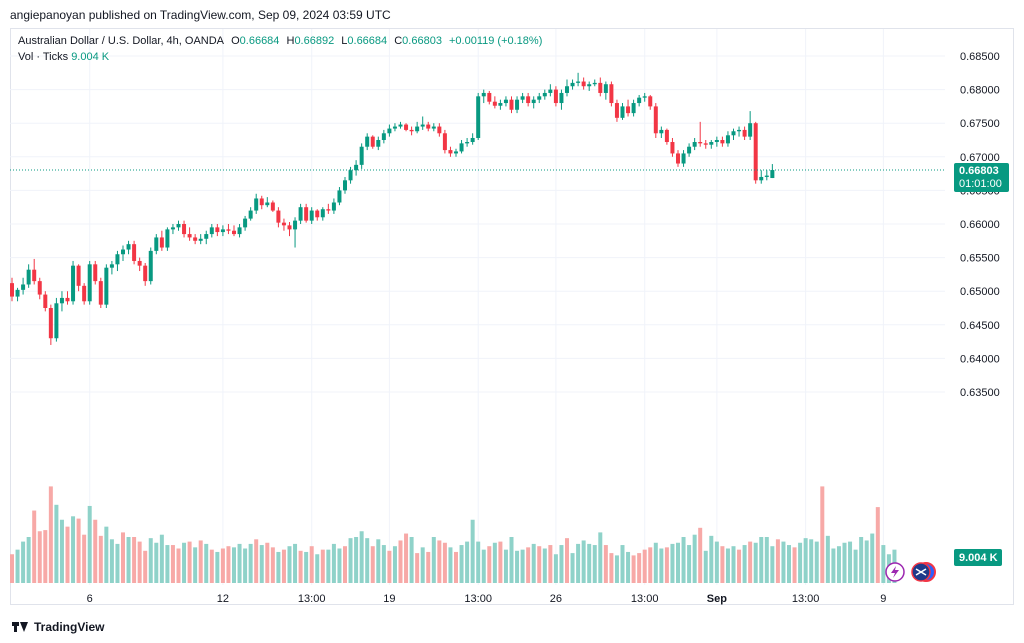 The width and height of the screenshot is (1024, 643). What do you see at coordinates (978, 557) in the screenshot?
I see `volume-tag` at bounding box center [978, 557].